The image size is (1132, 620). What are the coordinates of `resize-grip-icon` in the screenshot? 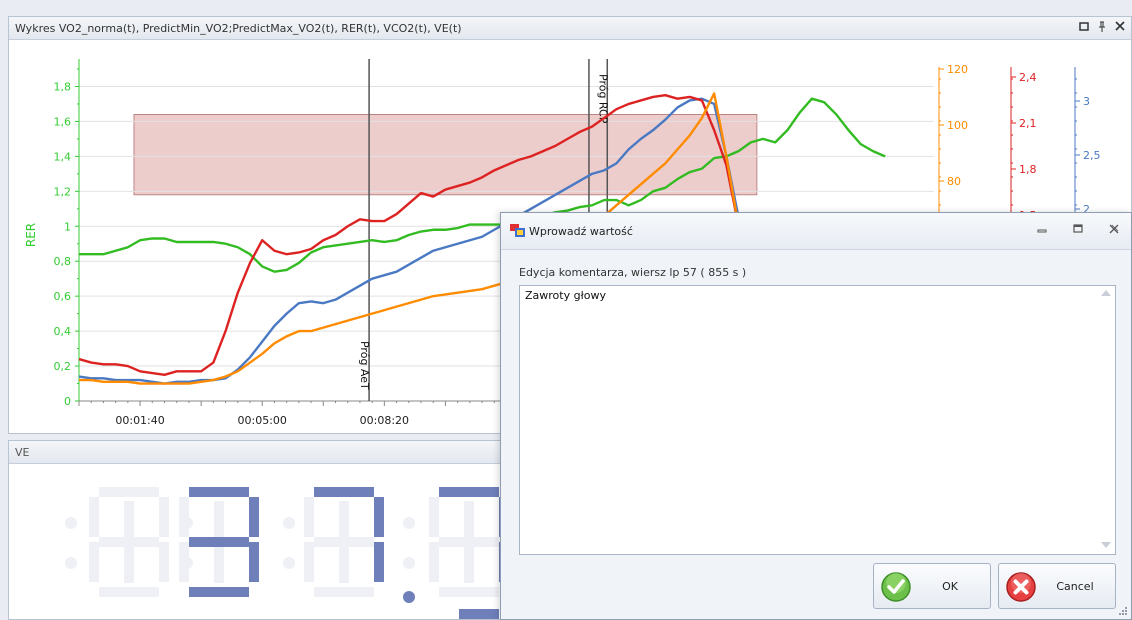 It's located at (1123, 611).